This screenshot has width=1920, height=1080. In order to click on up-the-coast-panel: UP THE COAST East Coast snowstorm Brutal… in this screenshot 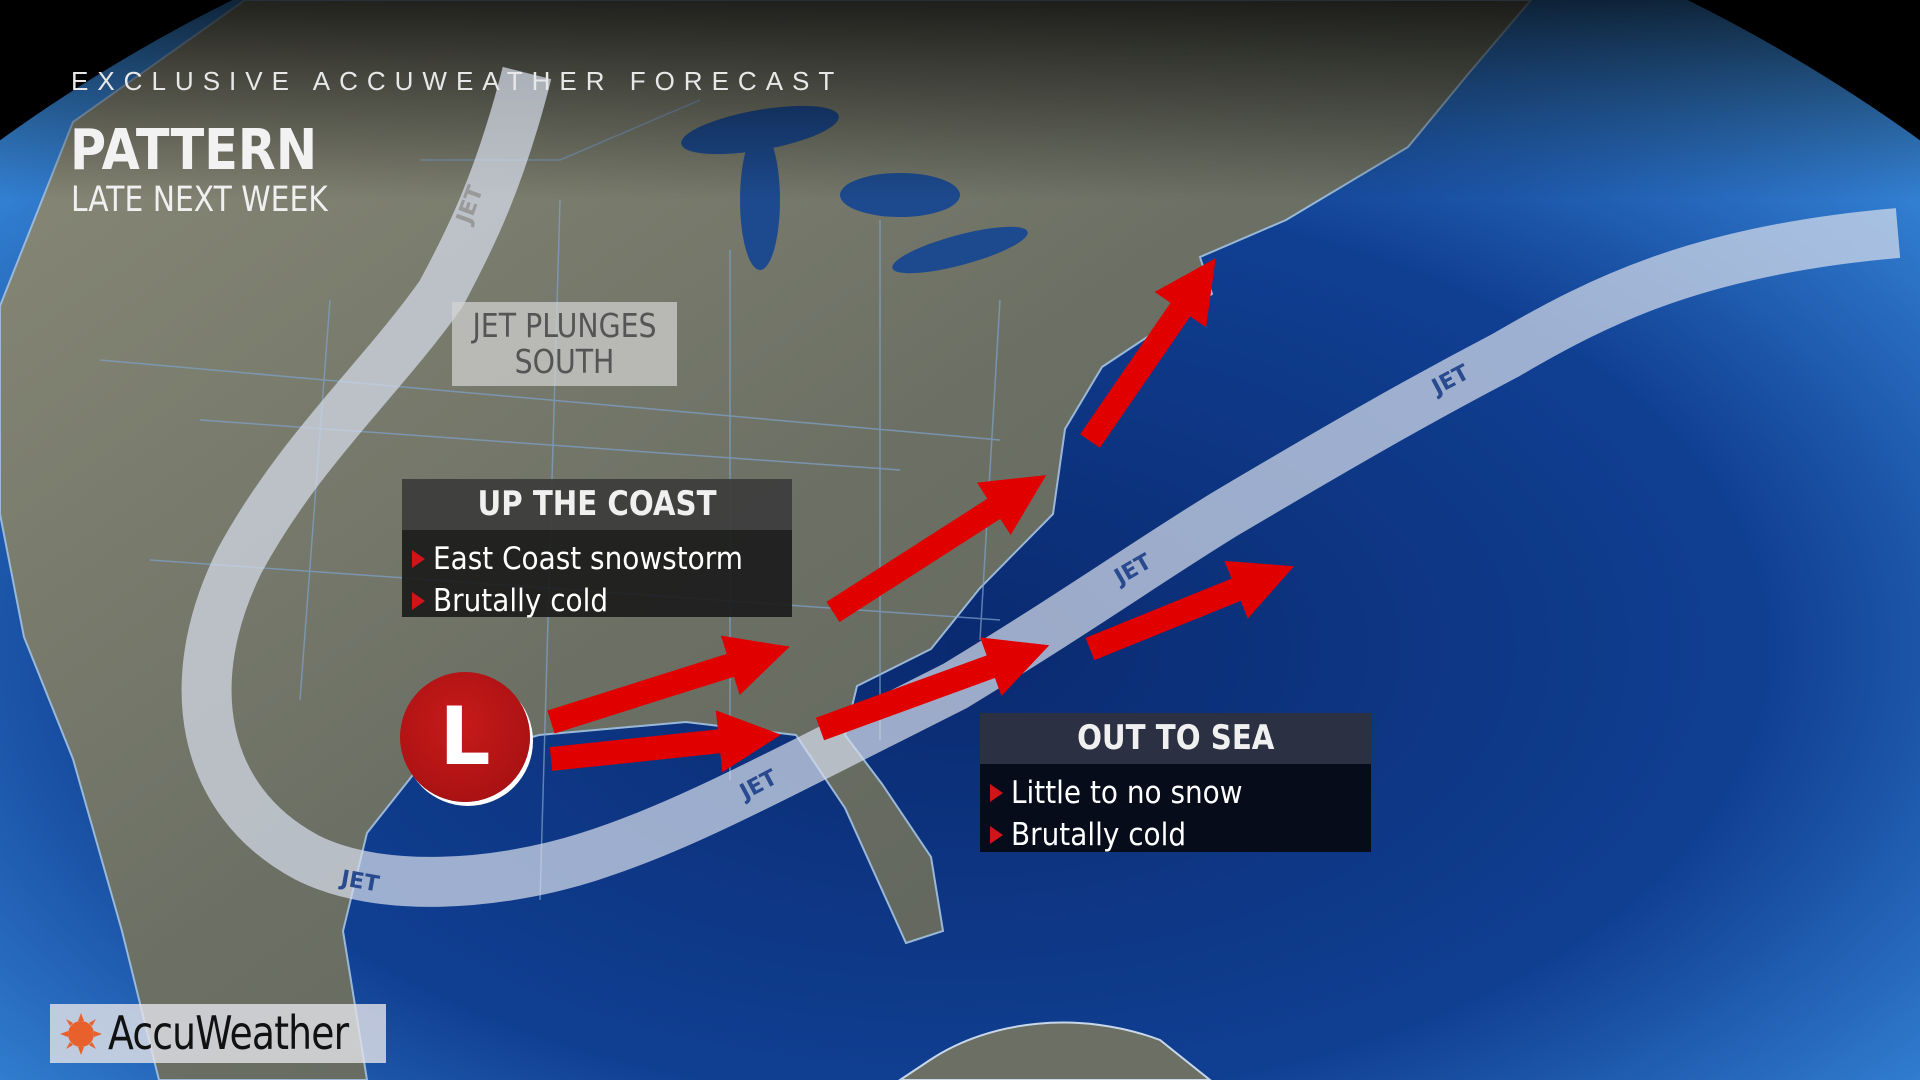, I will do `click(597, 549)`.